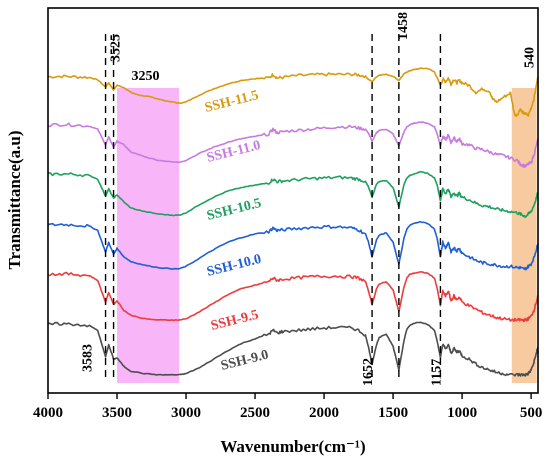 The width and height of the screenshot is (550, 468). What do you see at coordinates (231, 102) in the screenshot?
I see `series-label-ssh-11.5: SSH-11.5` at bounding box center [231, 102].